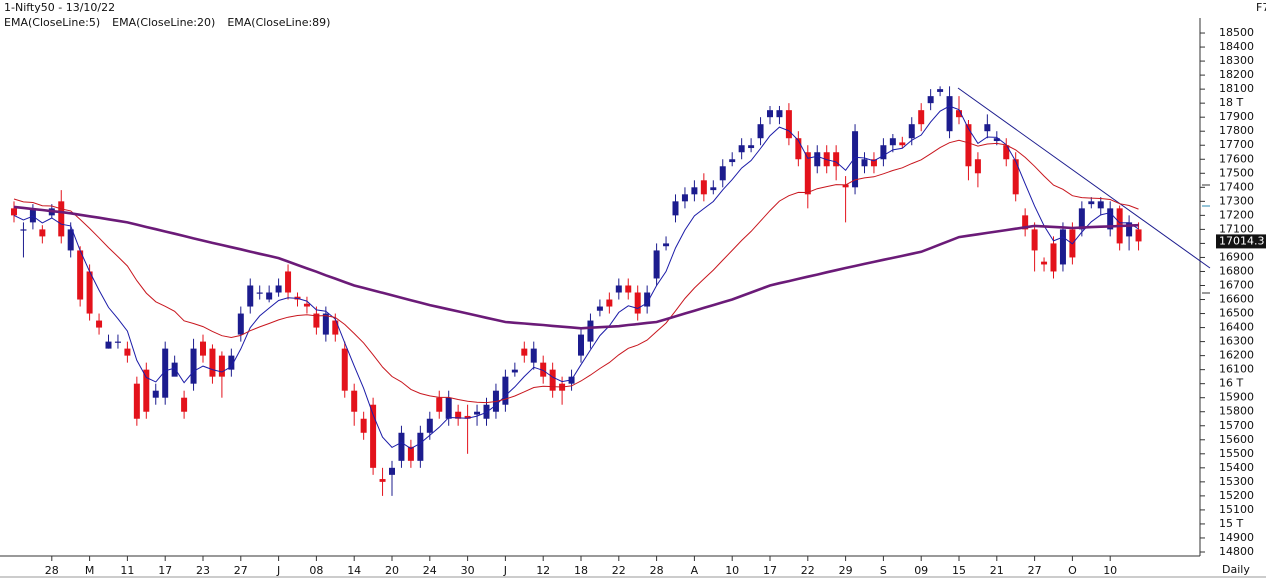 The image size is (1266, 579). Describe the element at coordinates (921, 570) in the screenshot. I see `x-tick-label: 09` at that location.